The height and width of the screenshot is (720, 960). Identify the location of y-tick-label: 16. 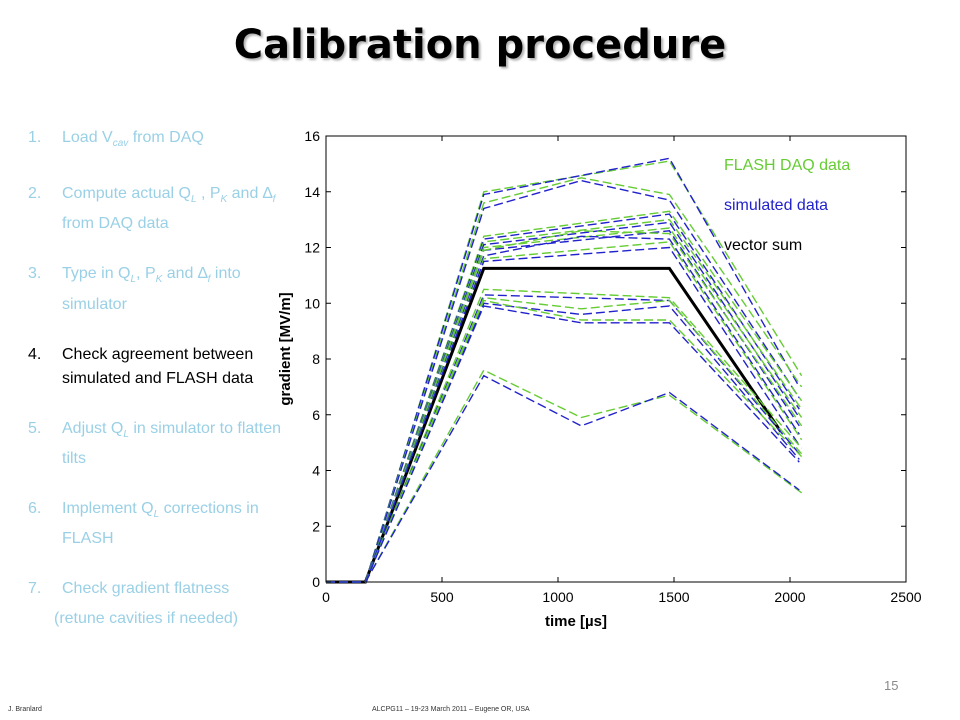
(312, 136).